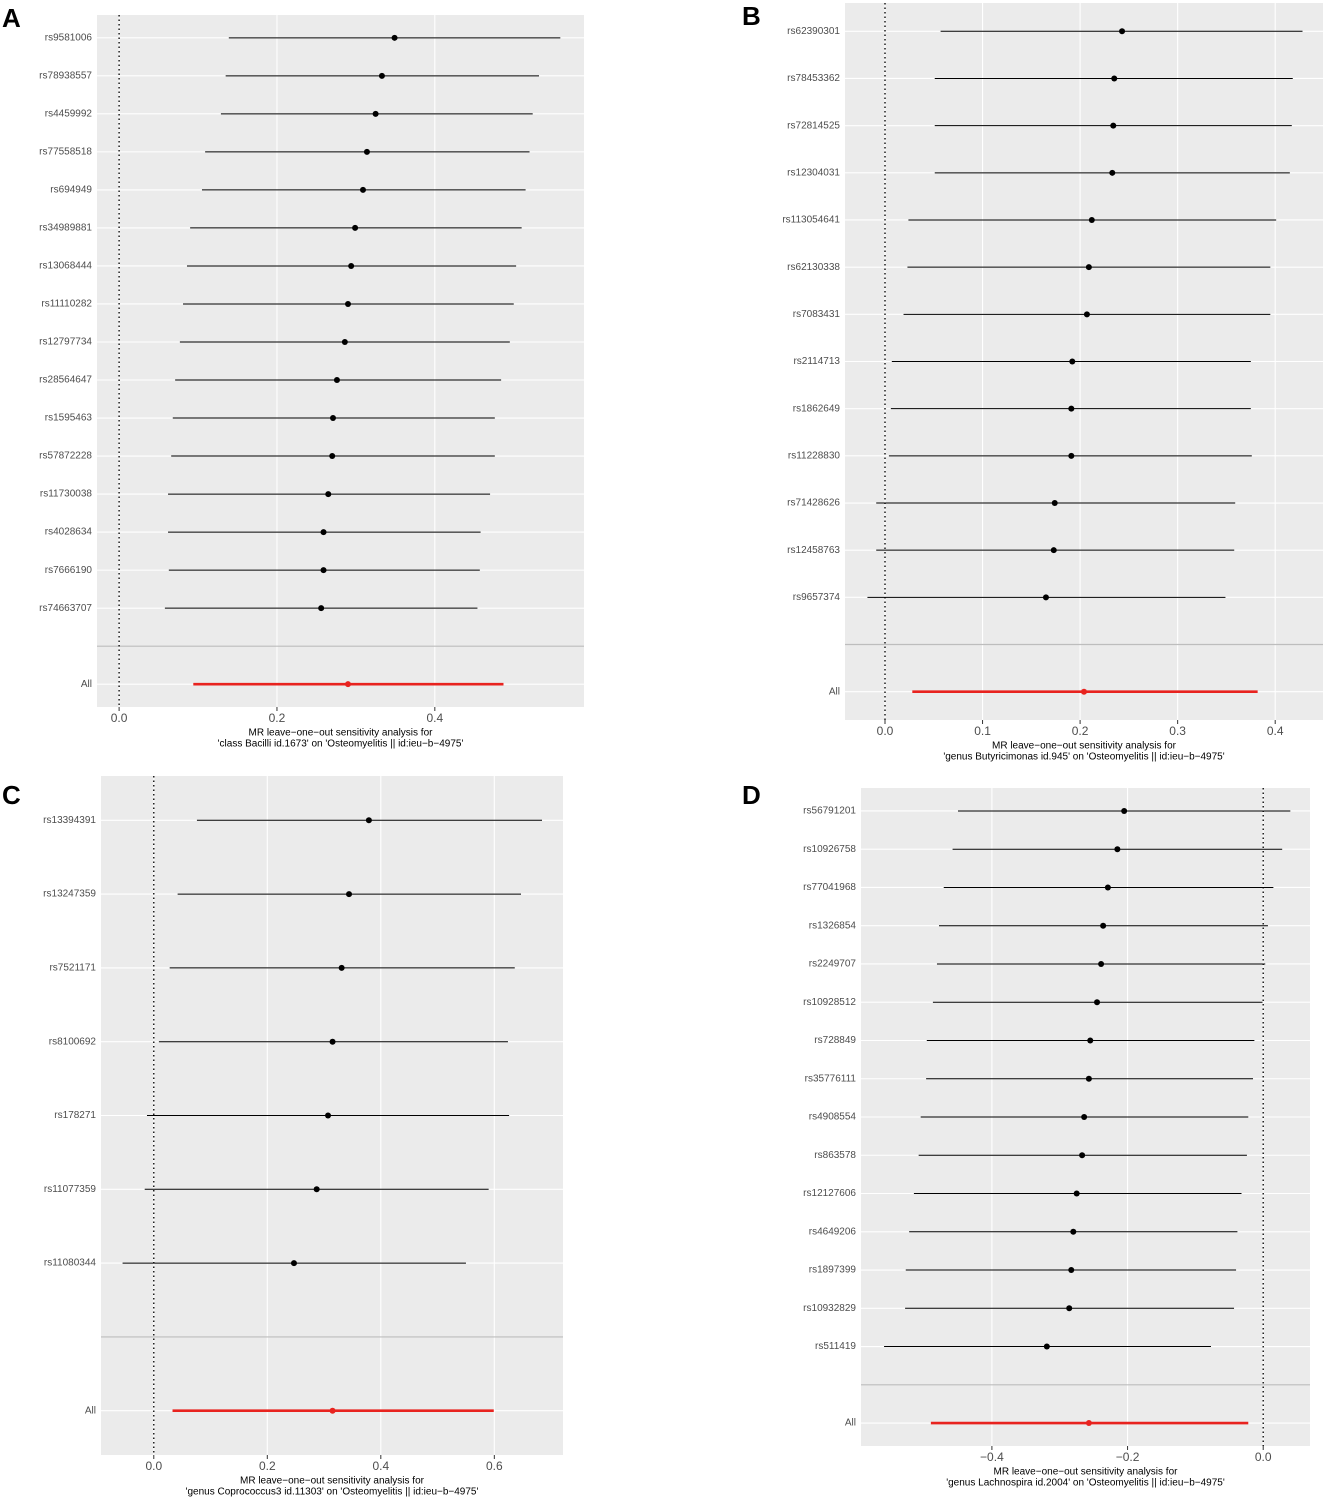 This screenshot has height=1497, width=1329. Describe the element at coordinates (831, 1078) in the screenshot. I see `category-label: rs35776111` at that location.